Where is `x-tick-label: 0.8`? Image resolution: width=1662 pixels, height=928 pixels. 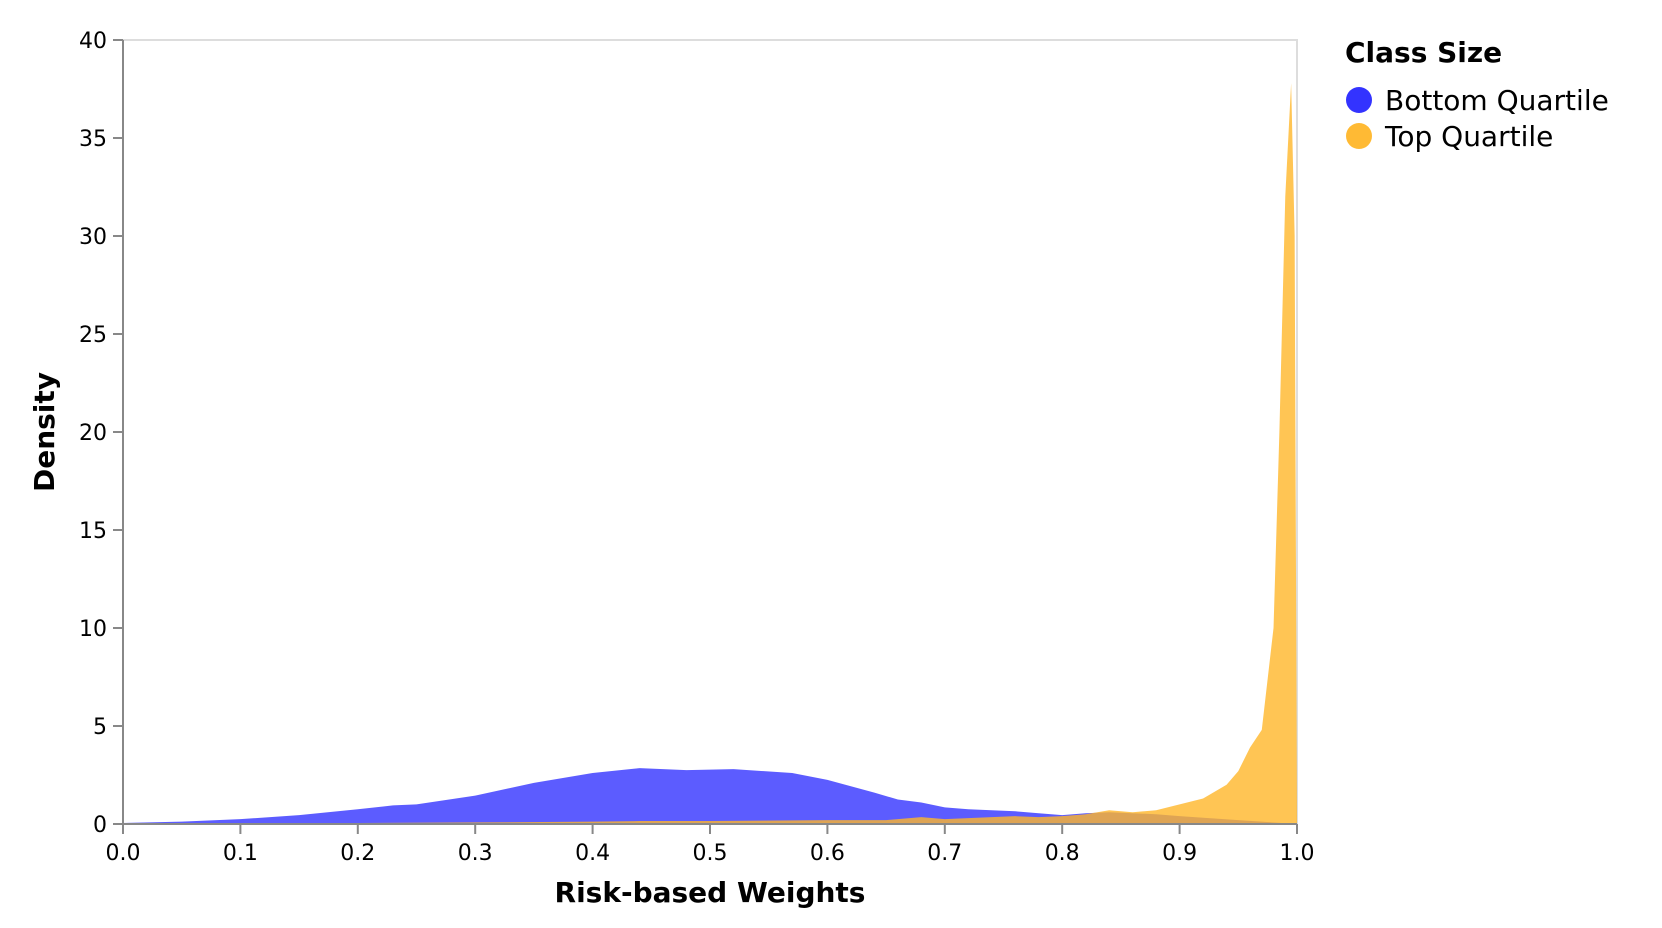
x-tick-label: 0.8 is located at coordinates (1062, 853).